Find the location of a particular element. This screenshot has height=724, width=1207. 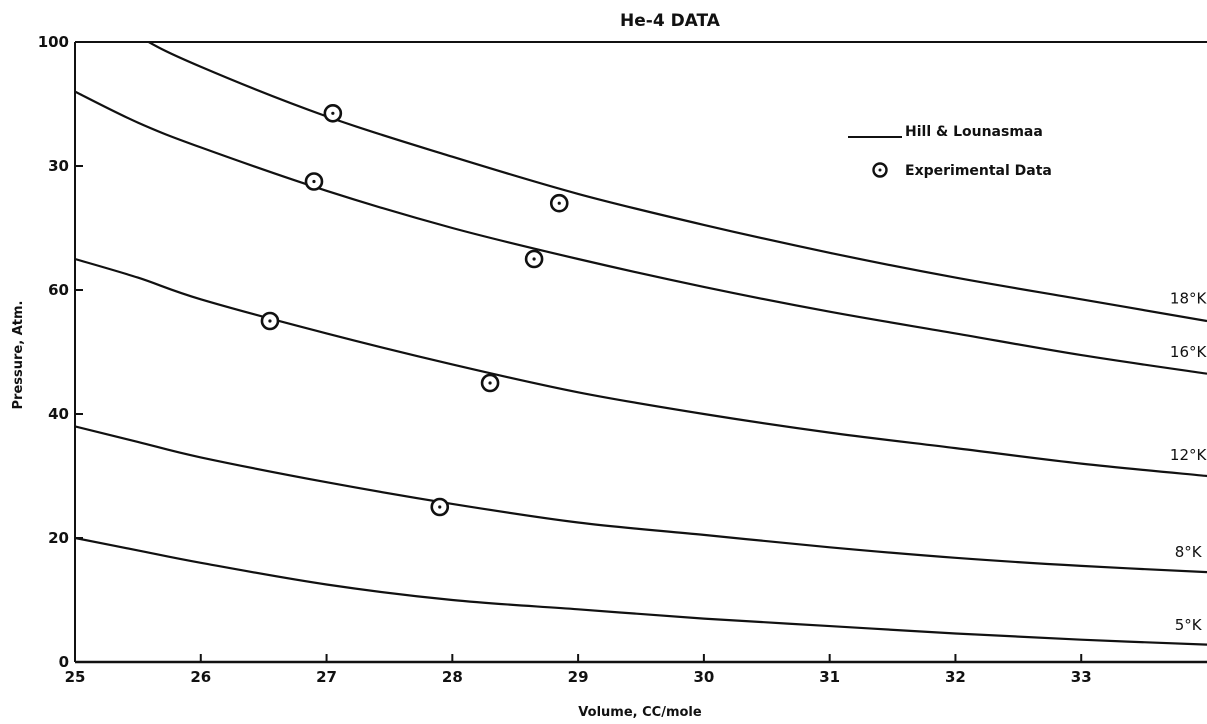

y-tick-label: 100 is located at coordinates (53, 42).